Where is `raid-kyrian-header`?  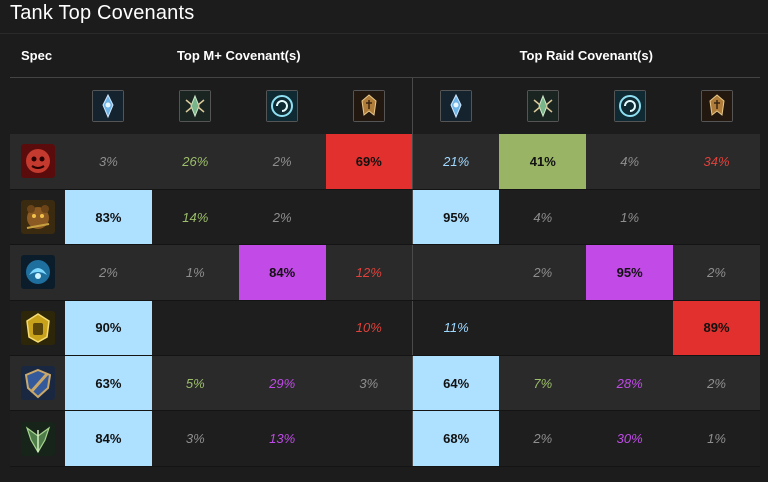 raid-kyrian-header is located at coordinates (456, 105).